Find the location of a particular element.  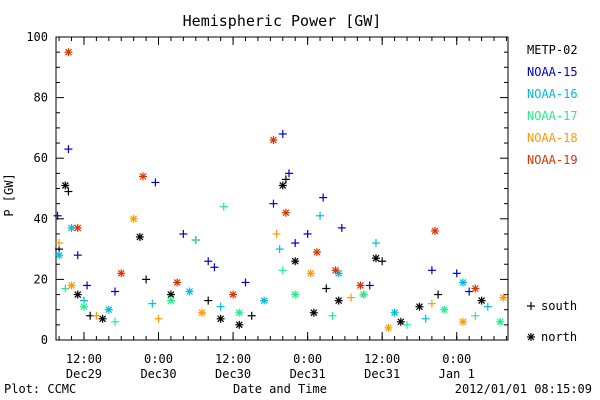

y-axis-label: P [GW] is located at coordinates (9, 194).